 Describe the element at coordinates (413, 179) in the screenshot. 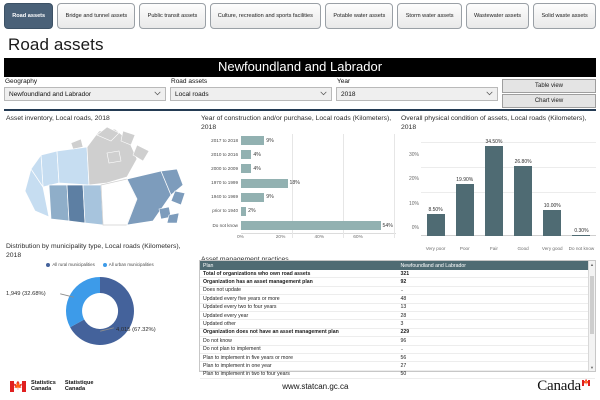

I see `y-tick: 20%` at that location.